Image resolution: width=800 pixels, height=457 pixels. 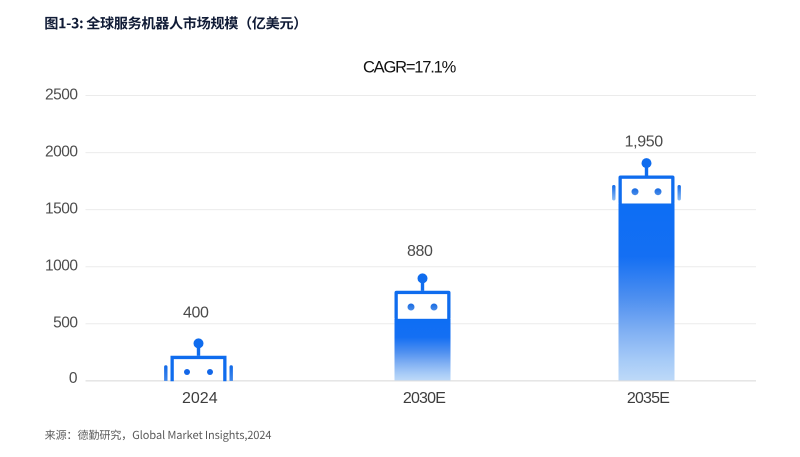 What do you see at coordinates (196, 313) in the screenshot?
I see `svg-text: 400` at bounding box center [196, 313].